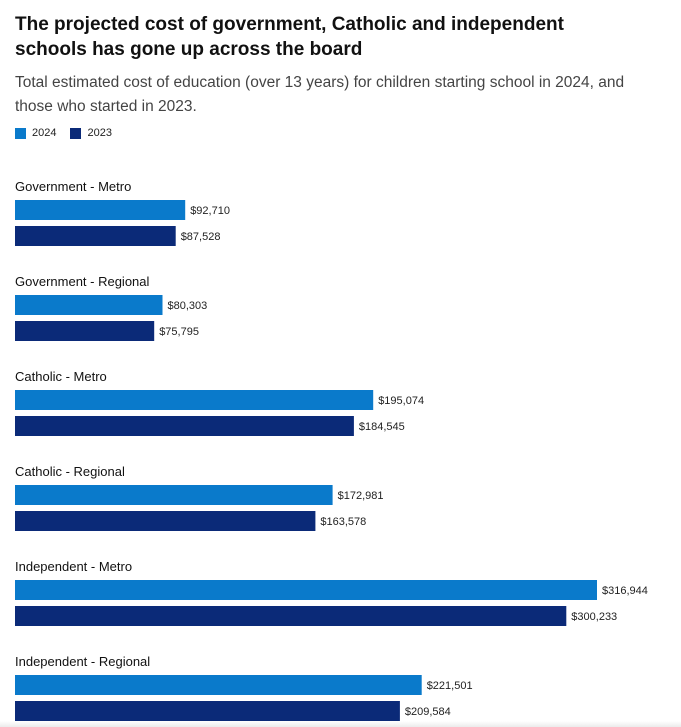  Describe the element at coordinates (76, 133) in the screenshot. I see `legend-swatch-2023` at that location.